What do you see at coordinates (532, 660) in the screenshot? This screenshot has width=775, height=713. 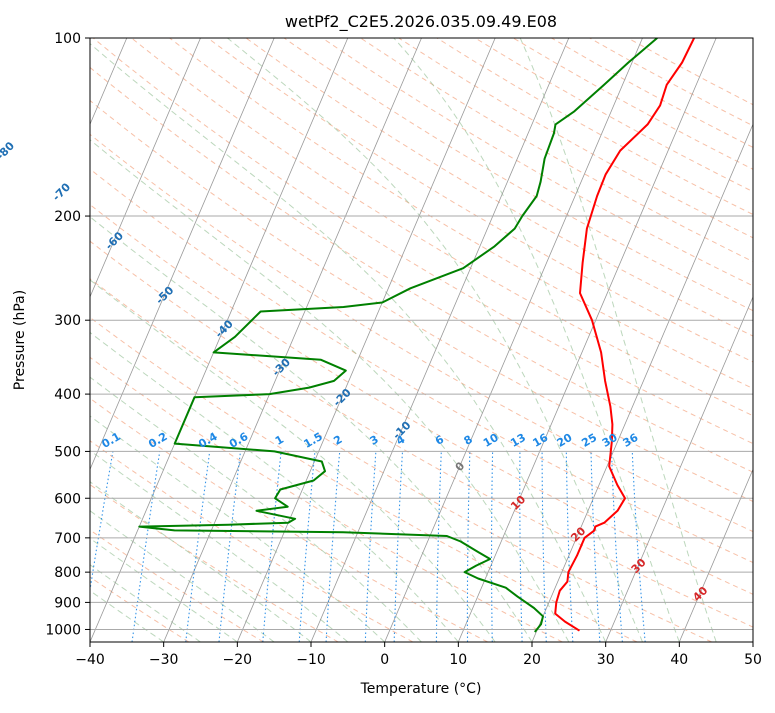 I see `x-tick-label: 20` at bounding box center [532, 660].